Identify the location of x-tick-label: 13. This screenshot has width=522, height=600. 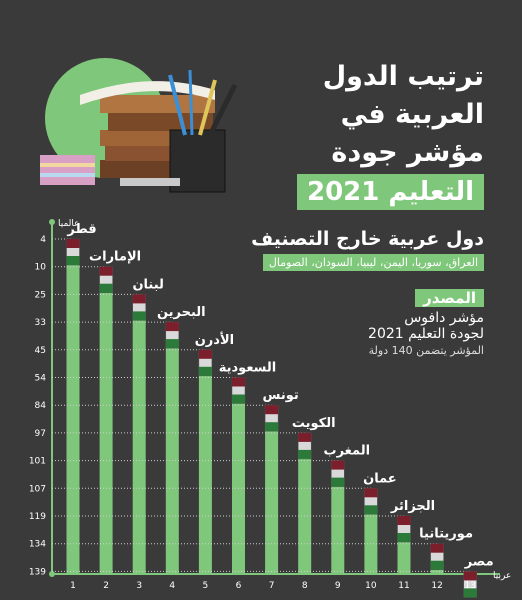
(469, 586).